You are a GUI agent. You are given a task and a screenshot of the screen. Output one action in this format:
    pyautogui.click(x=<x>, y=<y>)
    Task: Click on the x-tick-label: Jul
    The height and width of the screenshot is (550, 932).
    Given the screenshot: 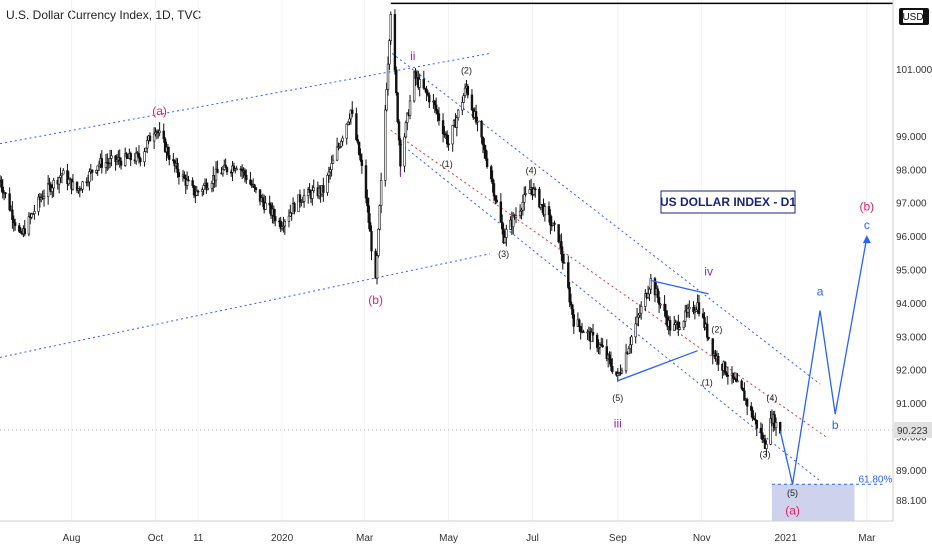 What is the action you would take?
    pyautogui.click(x=532, y=538)
    